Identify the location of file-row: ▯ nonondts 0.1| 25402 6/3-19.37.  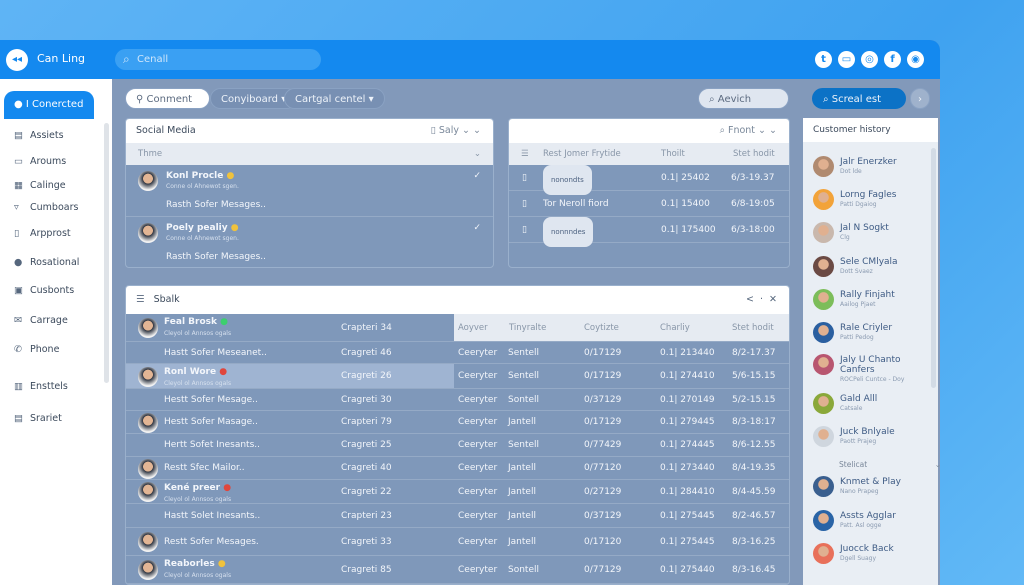
(649, 180).